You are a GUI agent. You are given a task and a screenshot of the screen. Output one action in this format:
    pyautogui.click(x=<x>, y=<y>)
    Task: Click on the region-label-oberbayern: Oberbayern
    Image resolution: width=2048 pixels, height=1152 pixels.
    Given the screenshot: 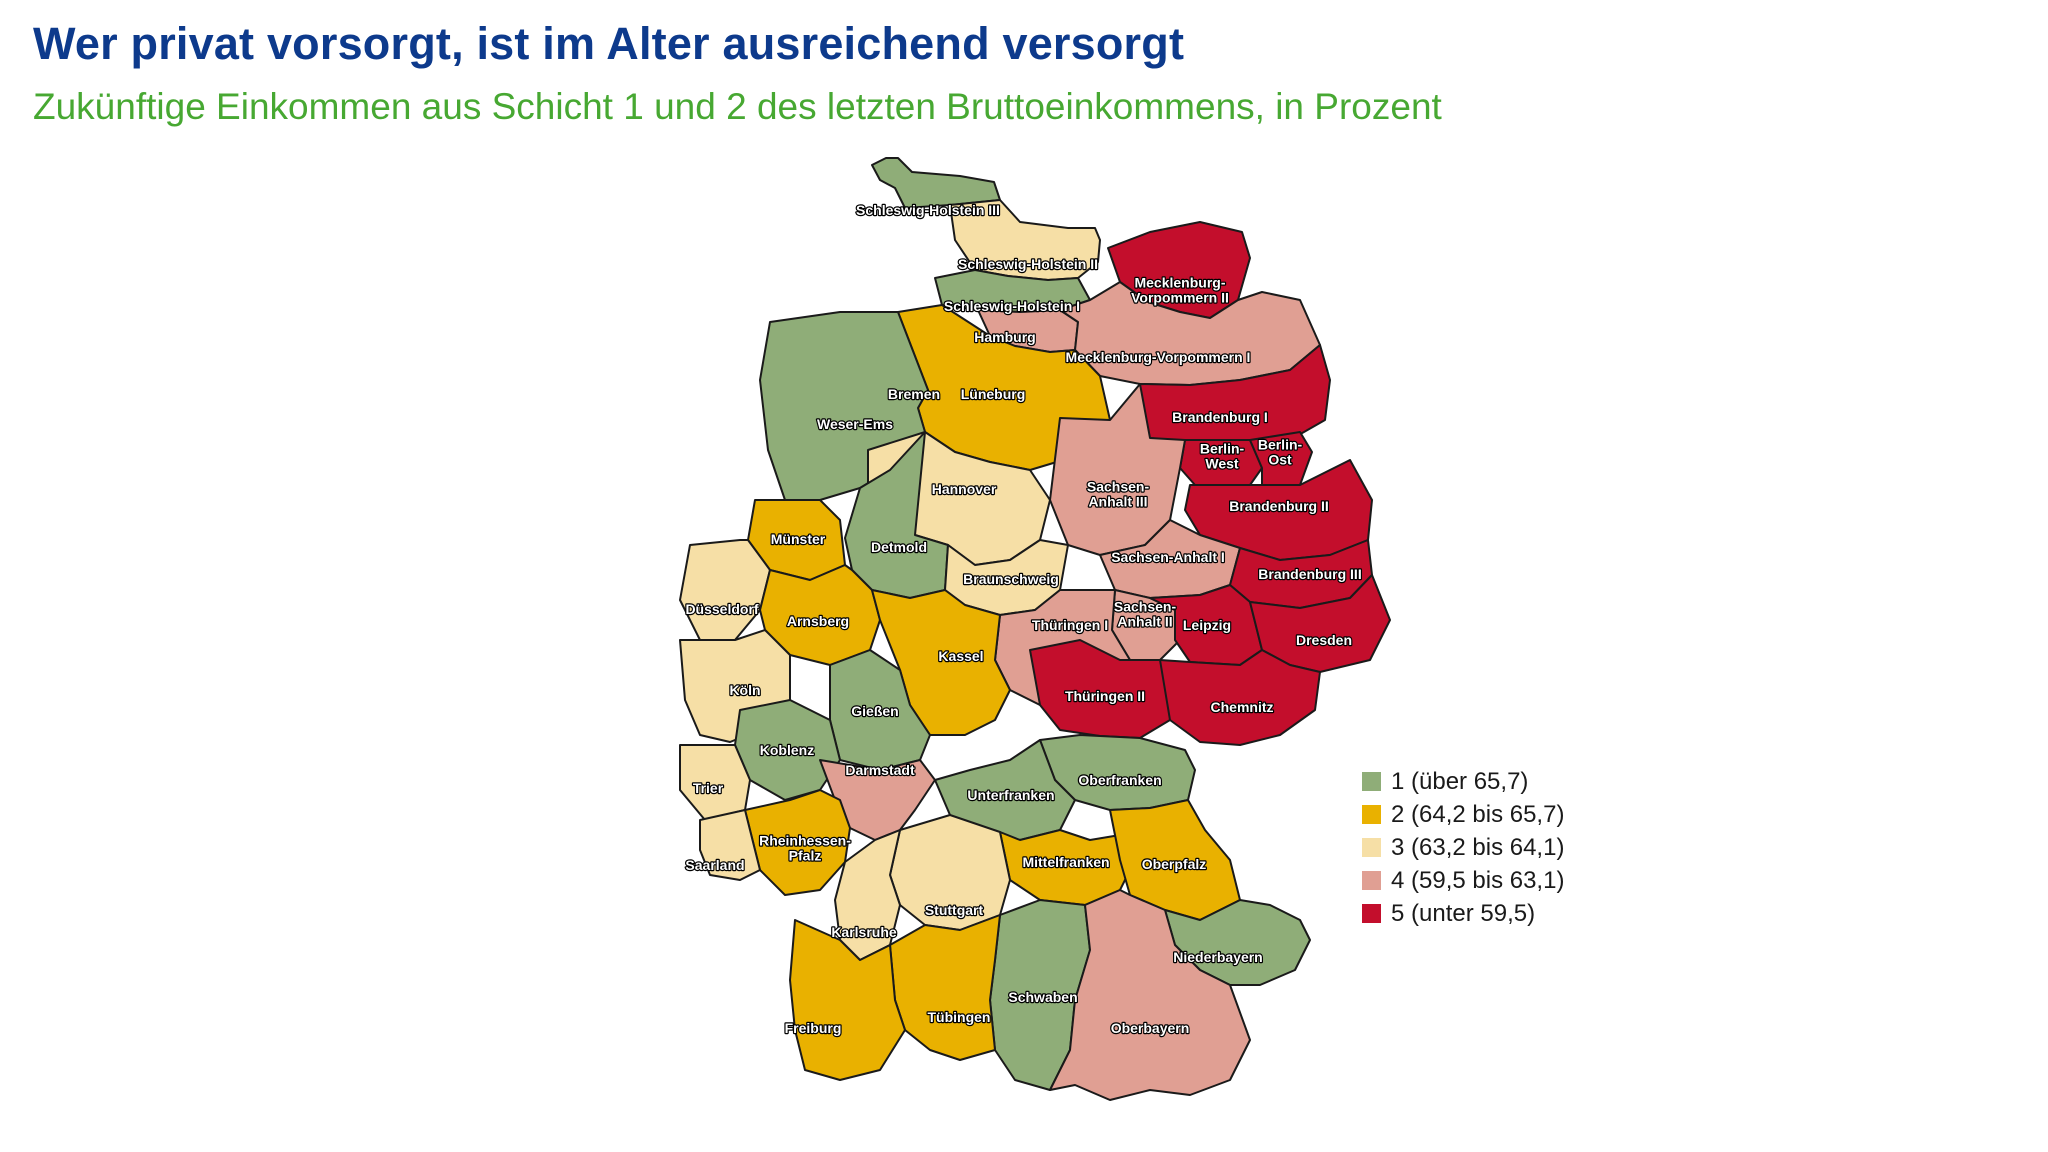 What is the action you would take?
    pyautogui.click(x=1150, y=1028)
    